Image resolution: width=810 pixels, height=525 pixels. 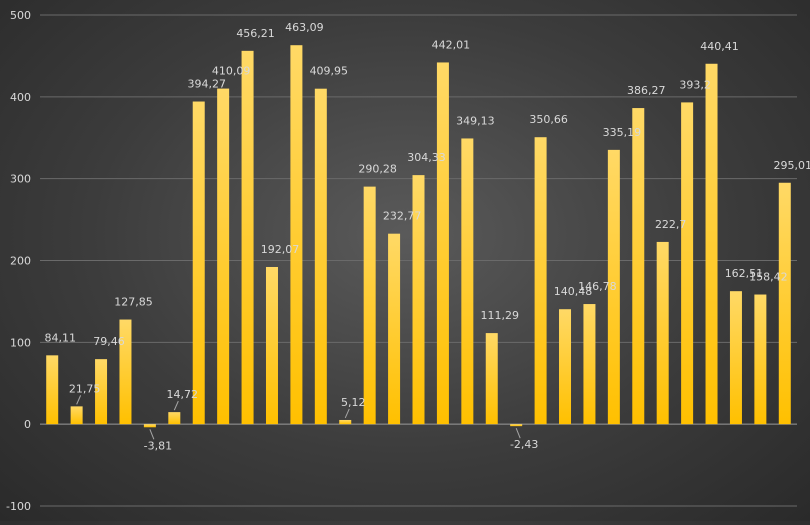 I want to click on data-label: 84,11, so click(x=60, y=337).